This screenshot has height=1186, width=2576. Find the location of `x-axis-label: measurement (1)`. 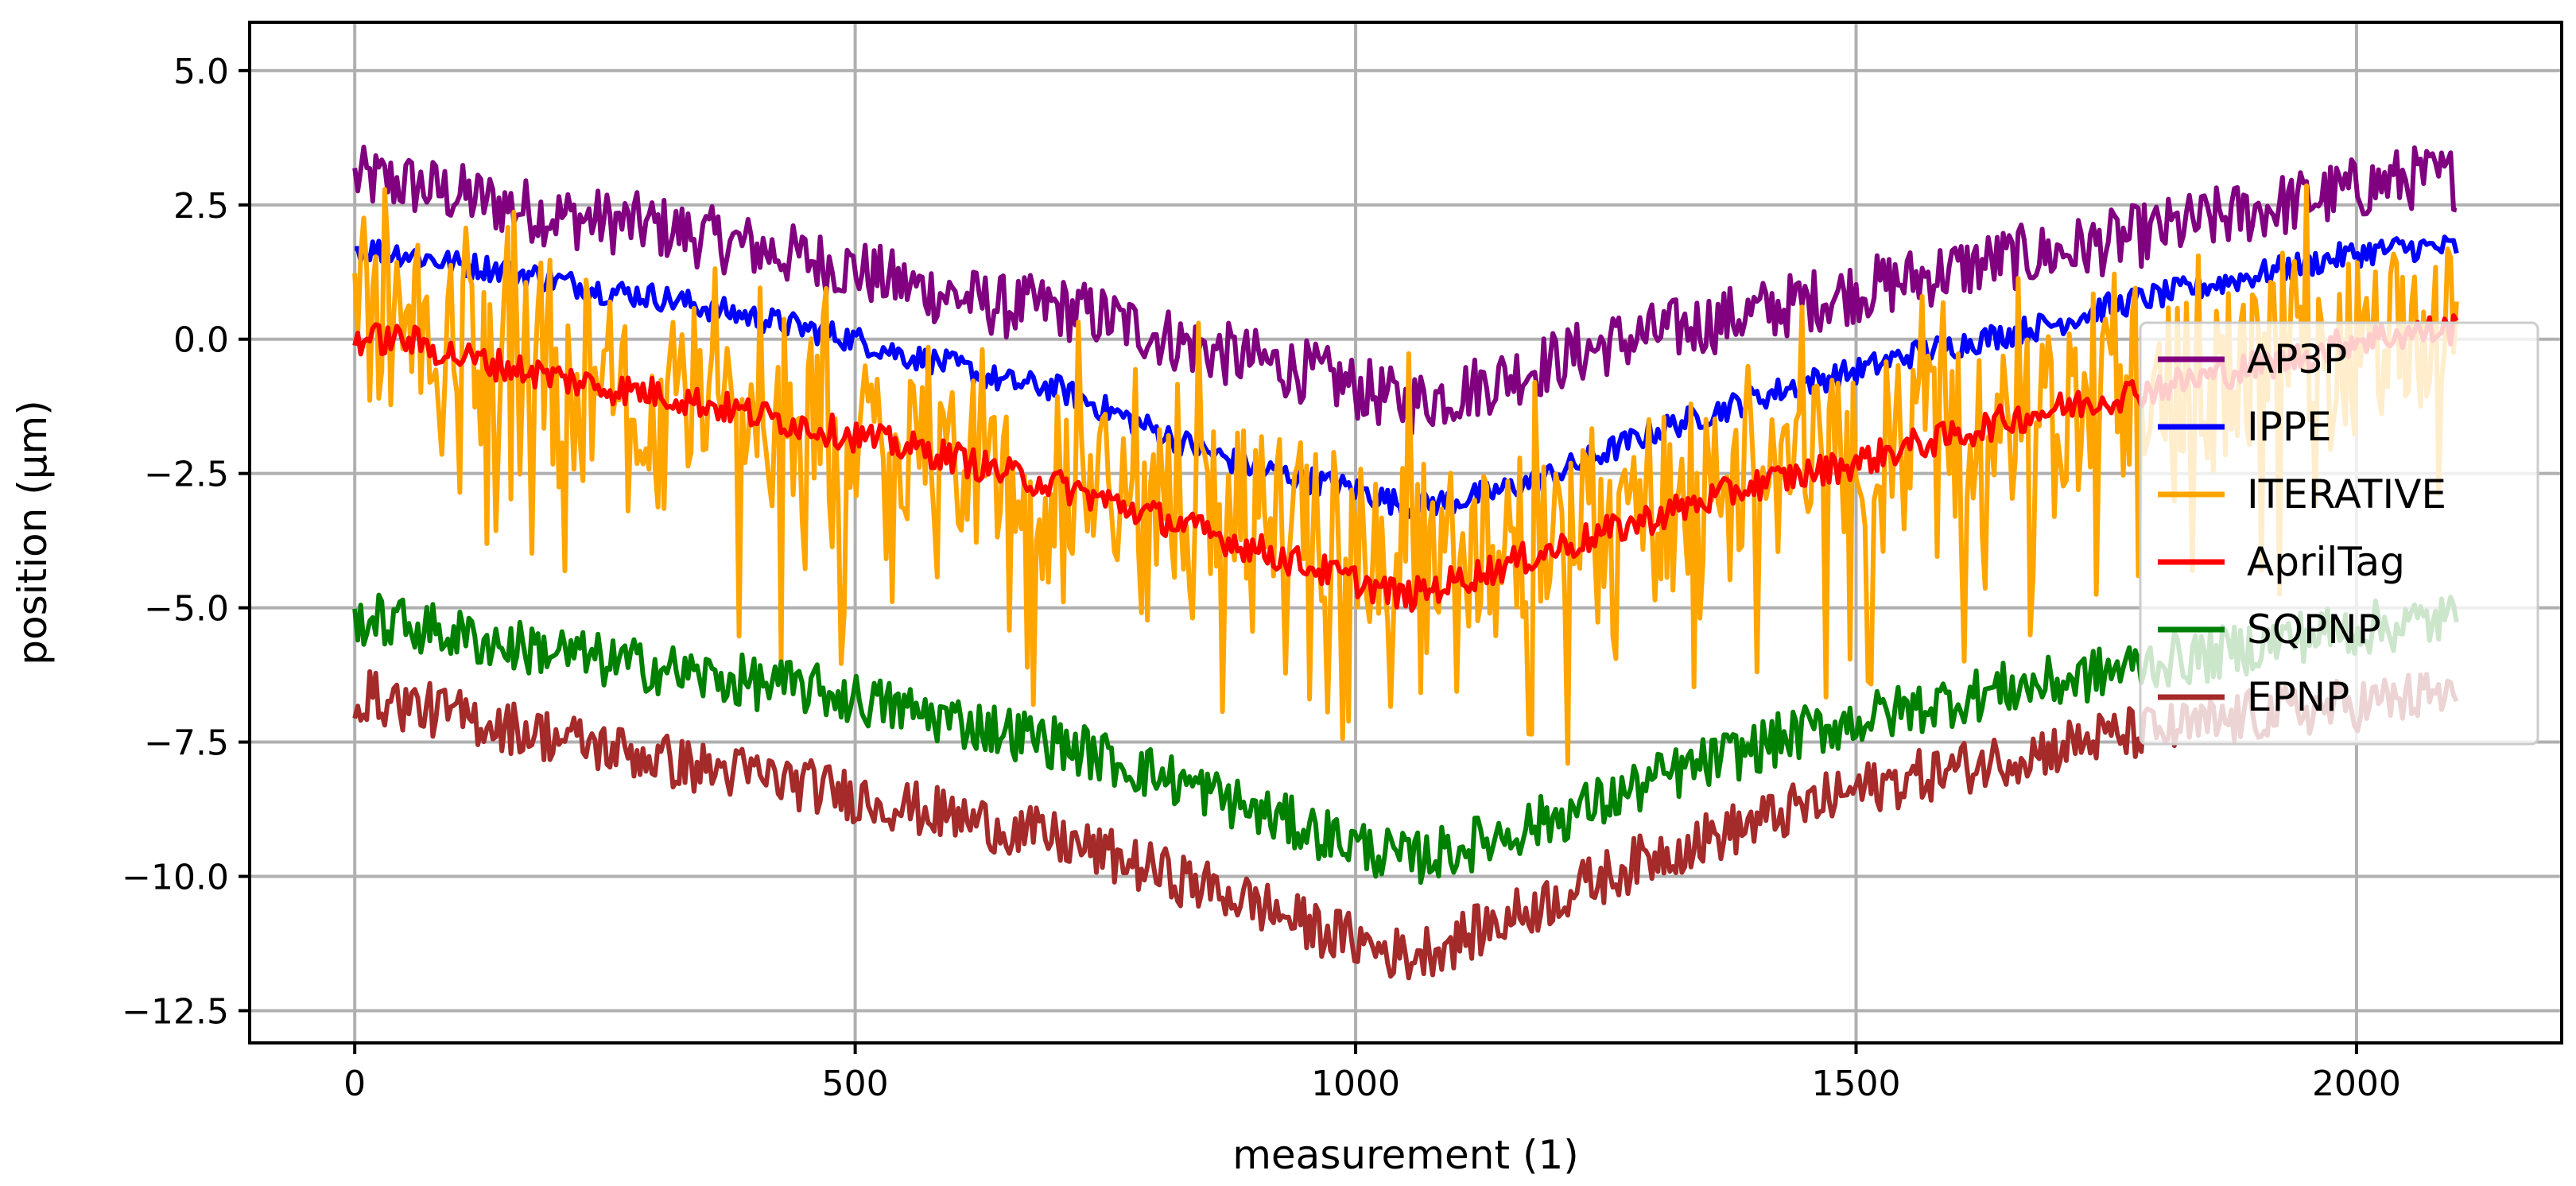

x-axis-label: measurement (1) is located at coordinates (1406, 1155).